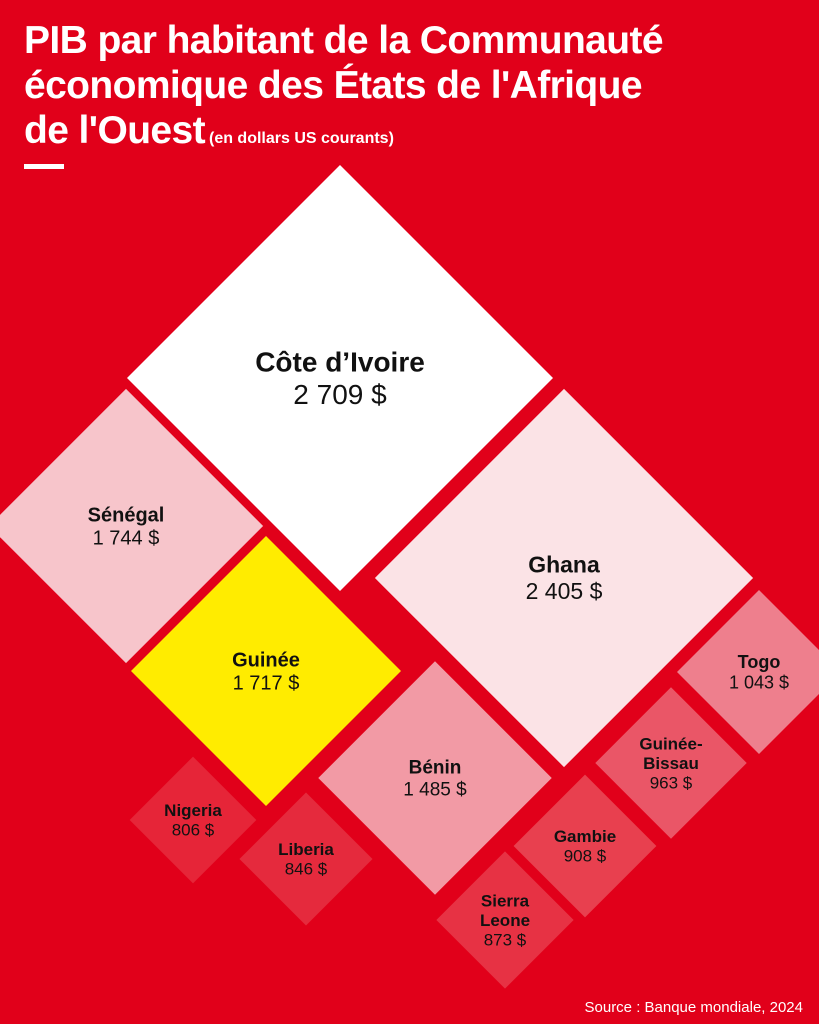  What do you see at coordinates (564, 591) in the screenshot?
I see `value-label: 2 405 $` at bounding box center [564, 591].